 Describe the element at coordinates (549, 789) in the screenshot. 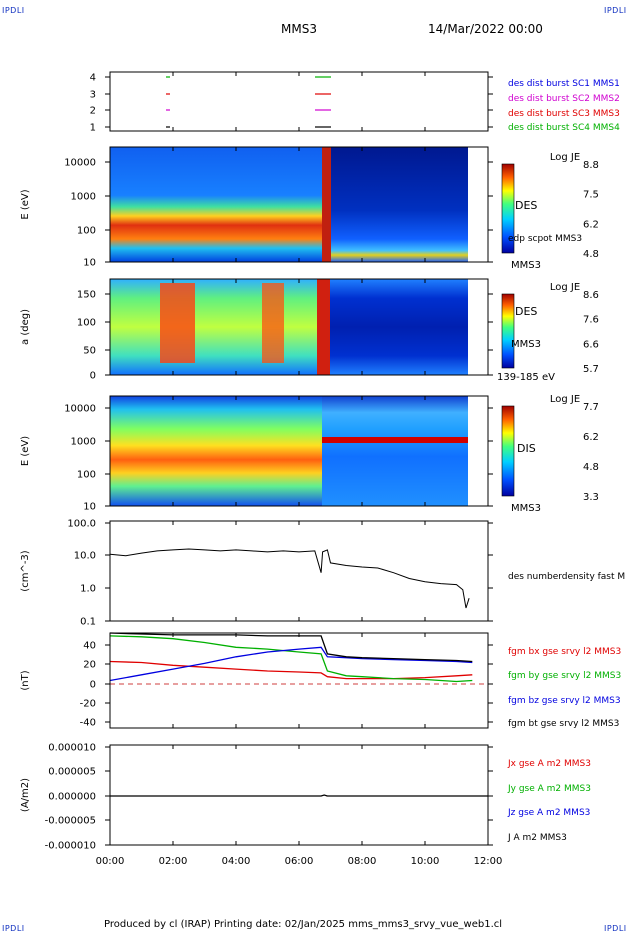

I see `legend-current: Jy gse A m2 MMS3` at that location.